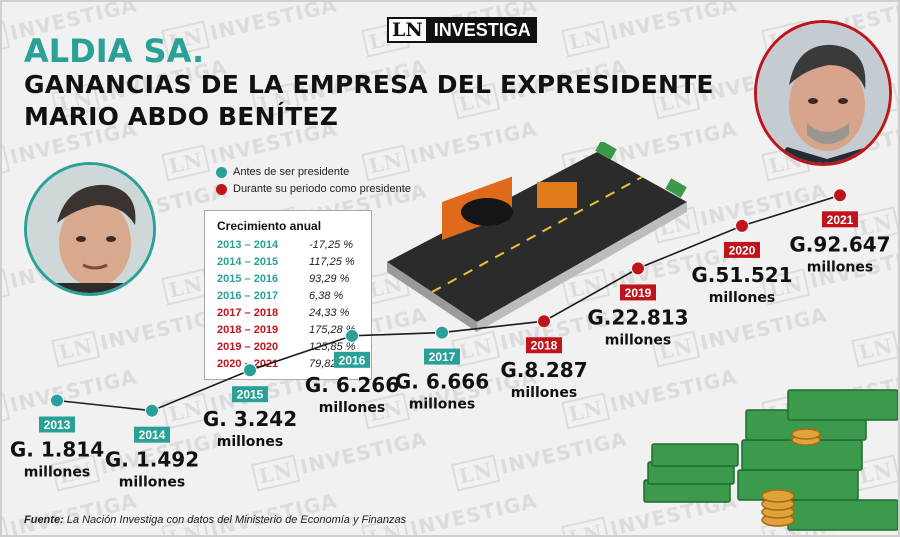 This screenshot has height=537, width=900. What do you see at coordinates (292, 298) in the screenshot?
I see `growth-row: 2016 – 2017 6,38 %` at bounding box center [292, 298].